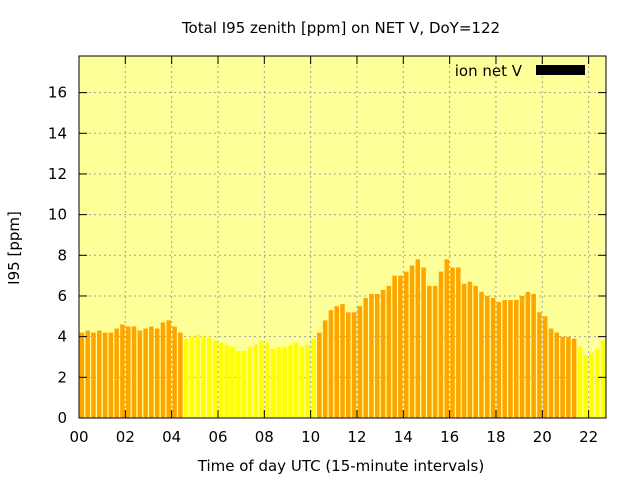 This screenshot has height=480, width=640. Describe the element at coordinates (125, 437) in the screenshot. I see `x-tick-label: 02` at that location.